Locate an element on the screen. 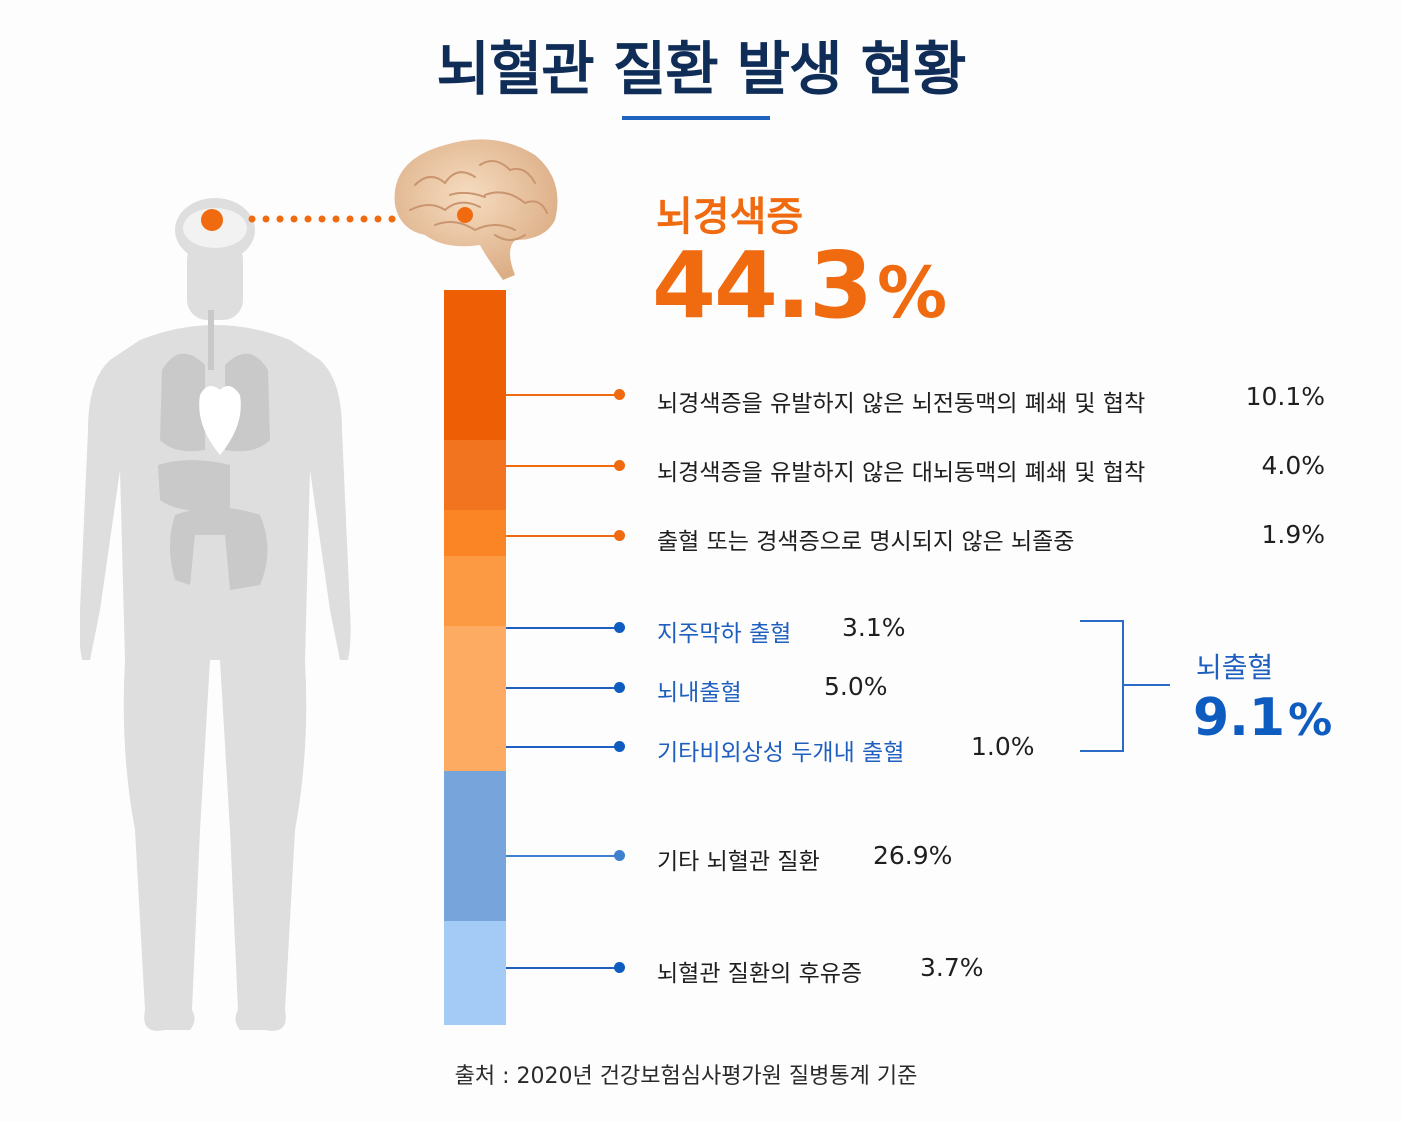  row-label-4: 지주막하 출혈 is located at coordinates (724, 634).